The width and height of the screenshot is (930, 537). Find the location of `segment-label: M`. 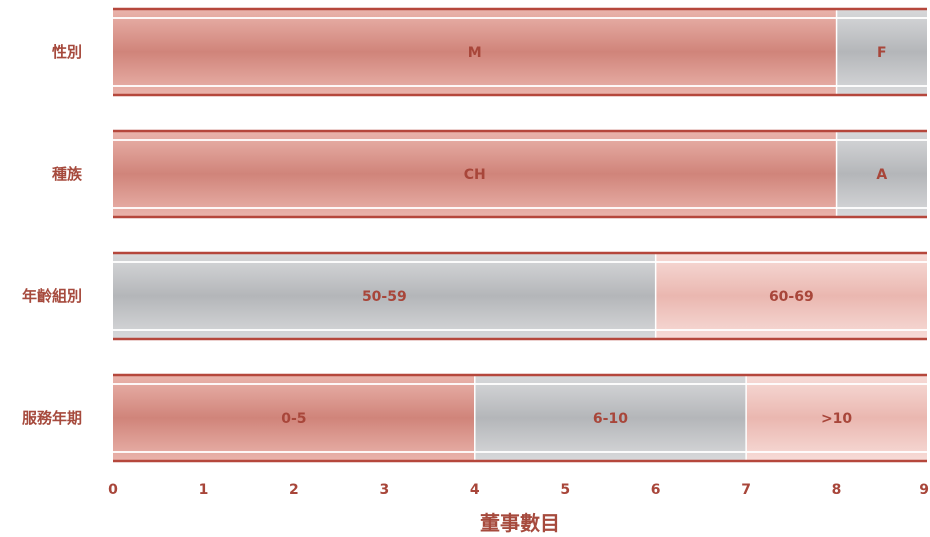

segment-label: M is located at coordinates (475, 53).